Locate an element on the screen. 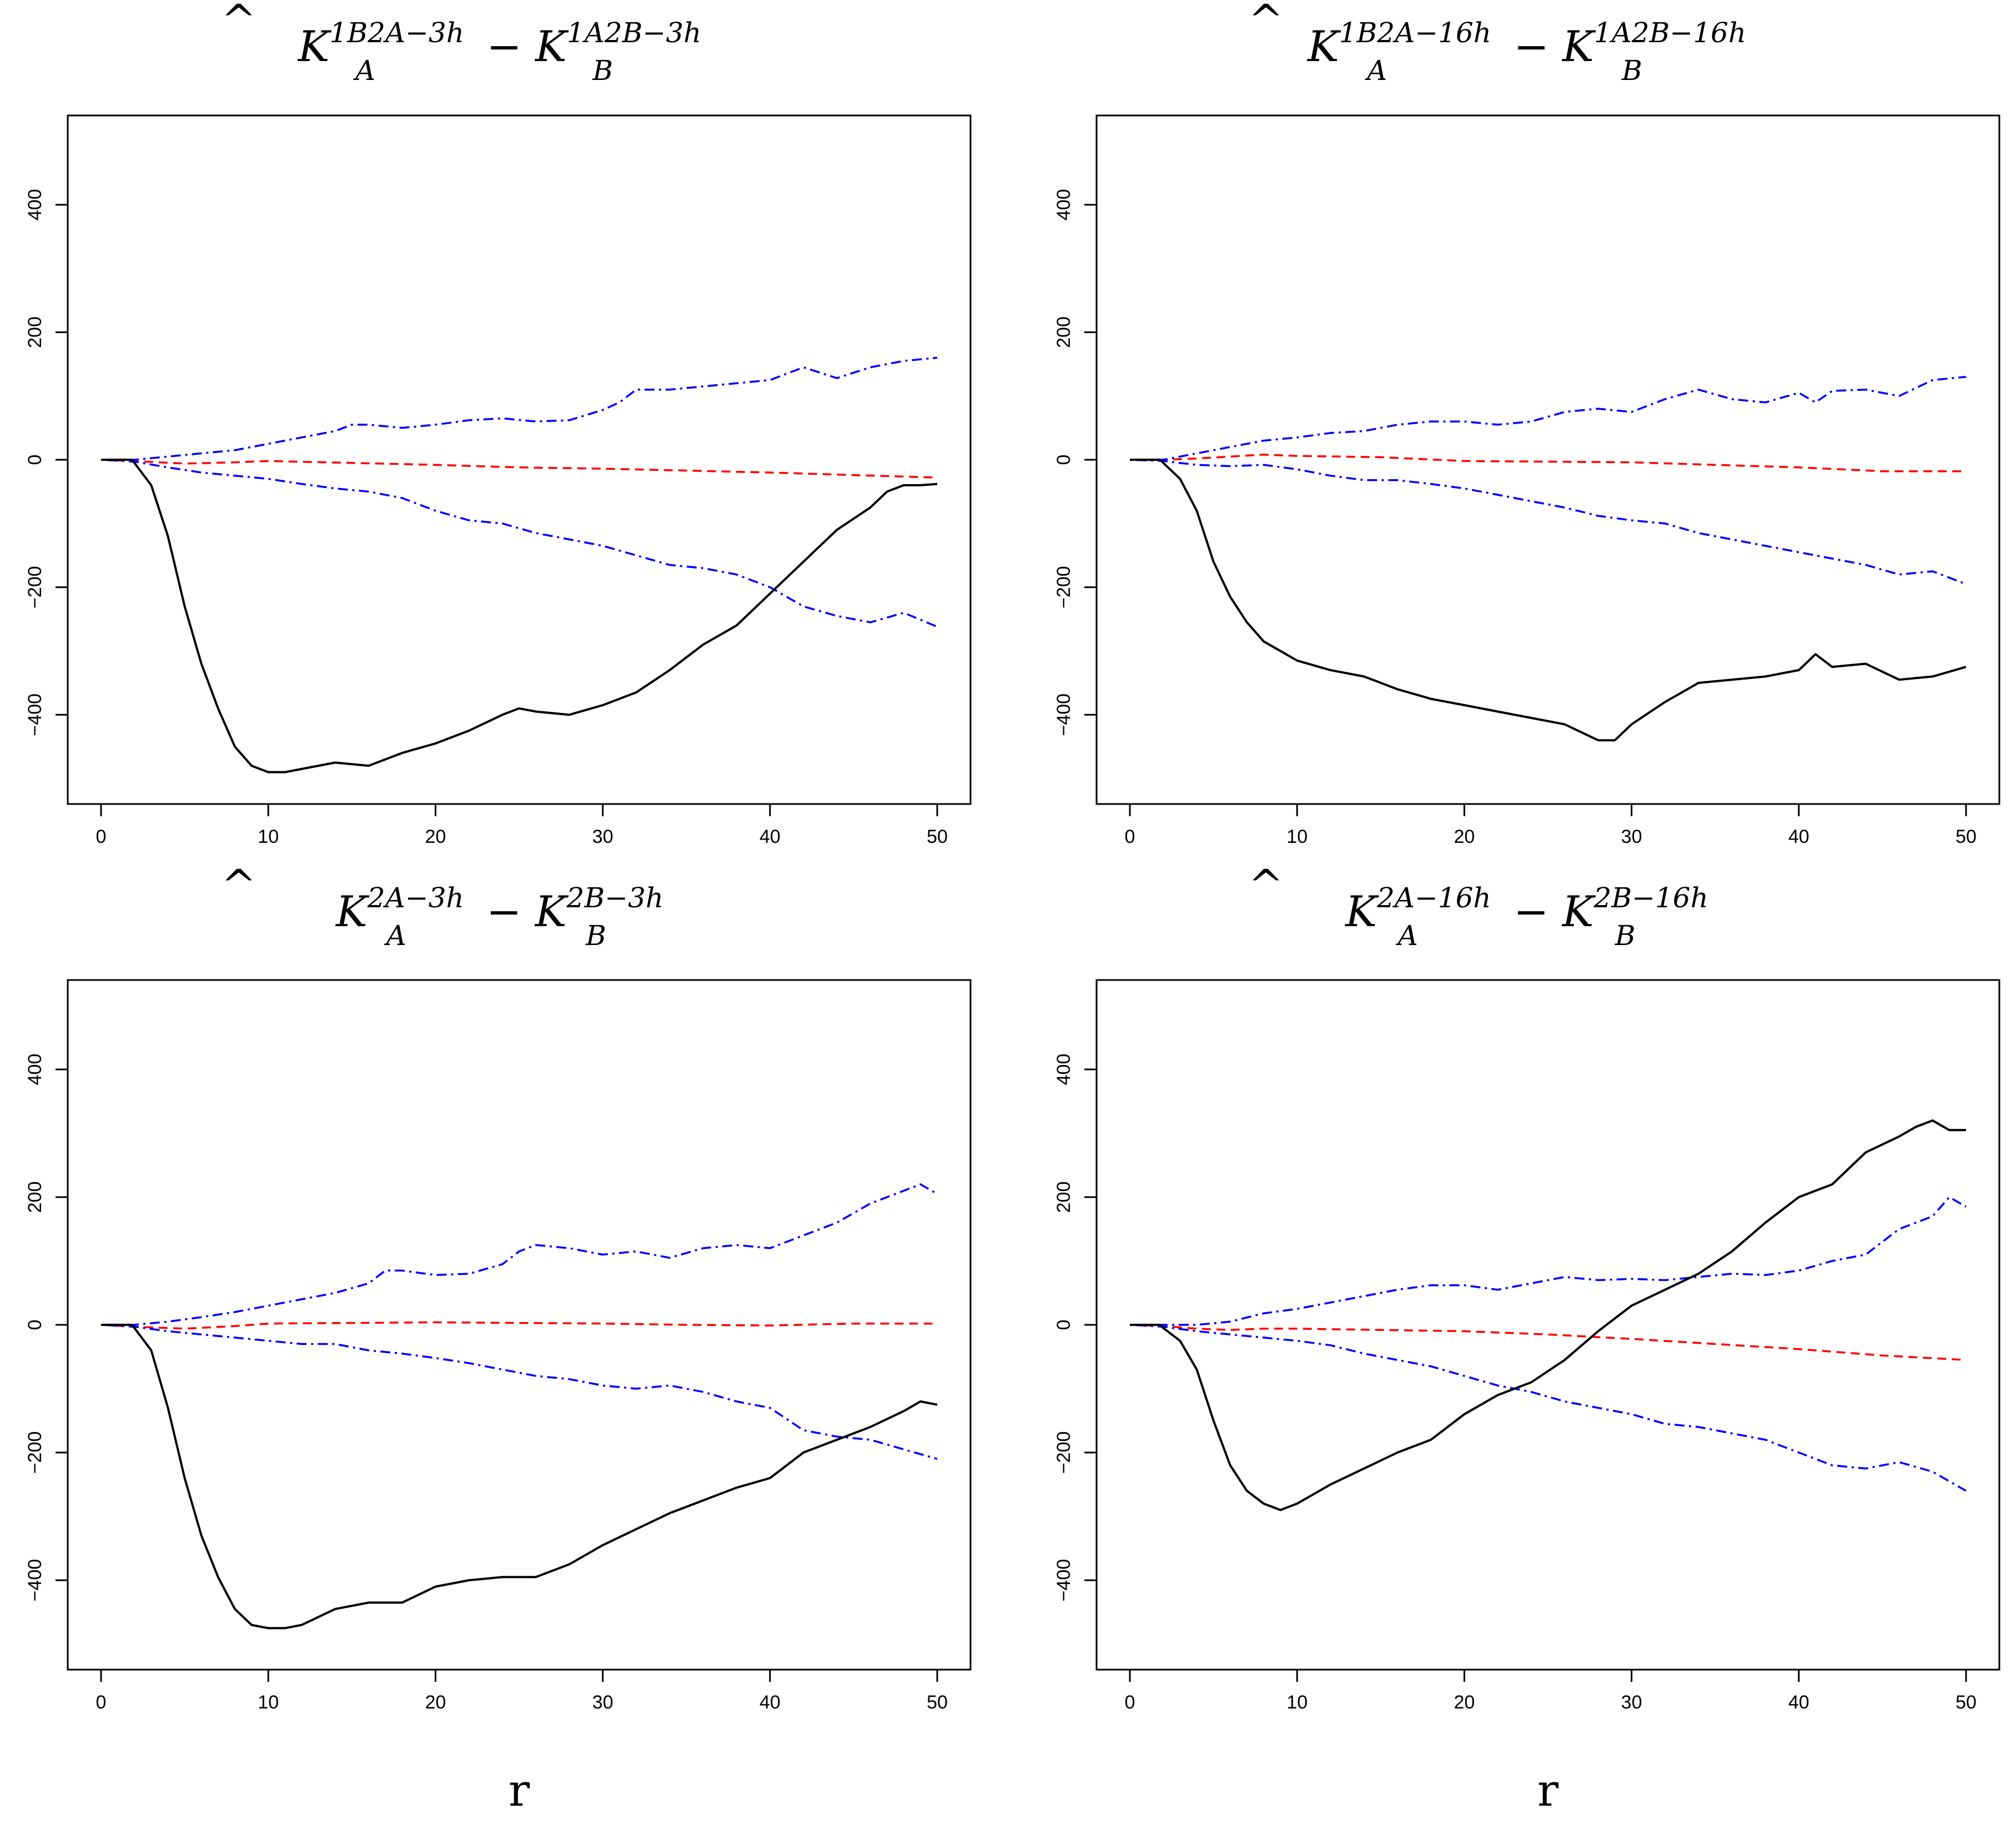 This screenshot has width=2016, height=1824. panel-title: K1B2A−16h A − K1A2B−16h B is located at coordinates (1526, 52).